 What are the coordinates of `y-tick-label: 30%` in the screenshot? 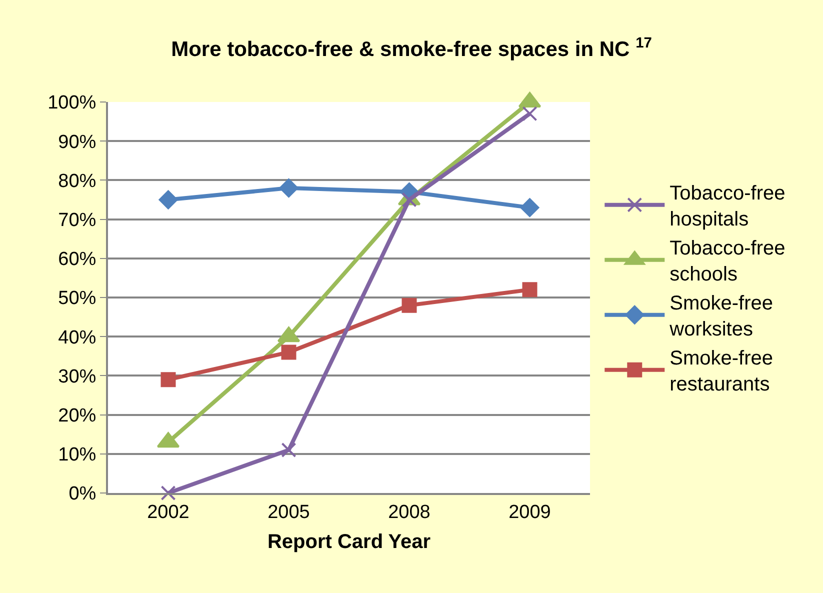 It's located at (77, 377).